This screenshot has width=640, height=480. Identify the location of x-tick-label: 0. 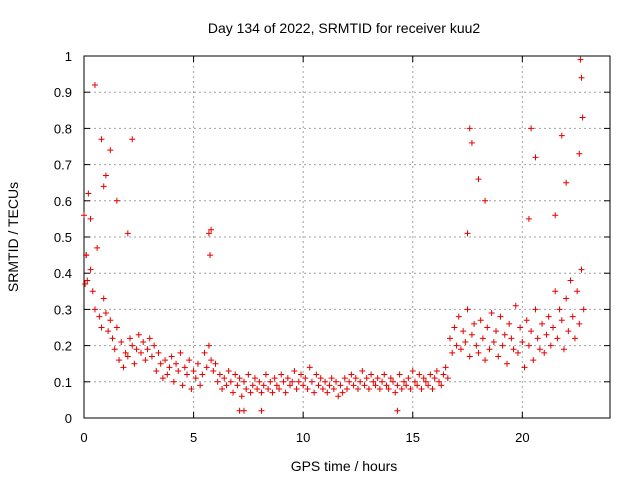
(83, 437).